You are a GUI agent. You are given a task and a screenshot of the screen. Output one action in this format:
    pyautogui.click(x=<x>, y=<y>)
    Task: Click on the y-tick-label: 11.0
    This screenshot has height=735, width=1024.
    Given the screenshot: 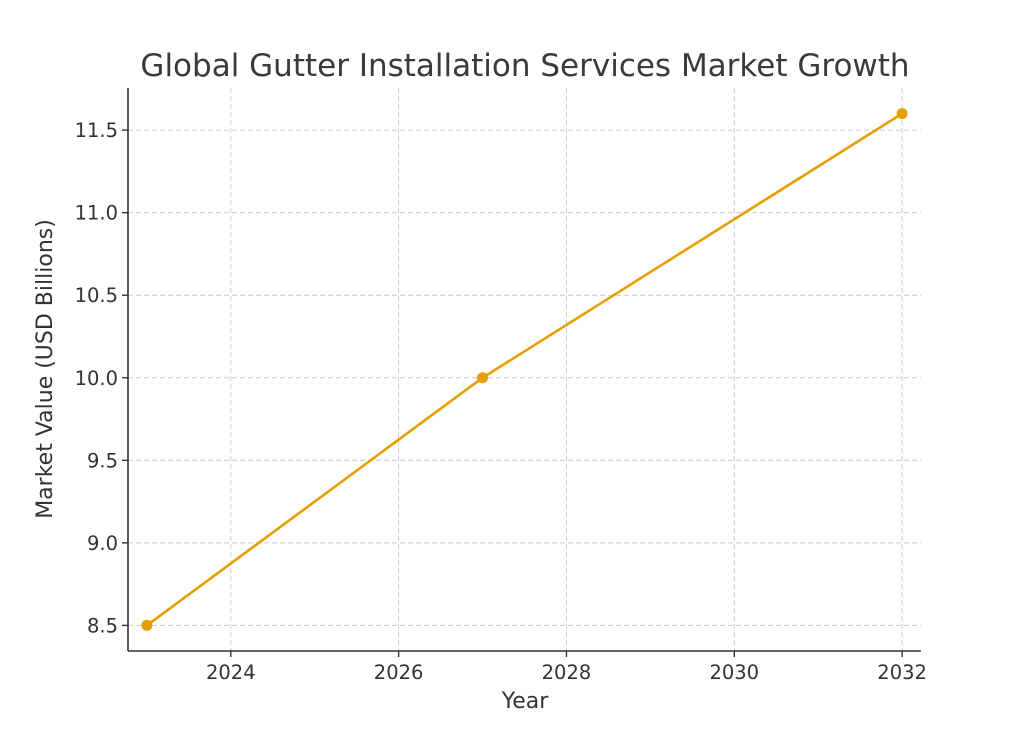 What is the action you would take?
    pyautogui.click(x=96, y=213)
    